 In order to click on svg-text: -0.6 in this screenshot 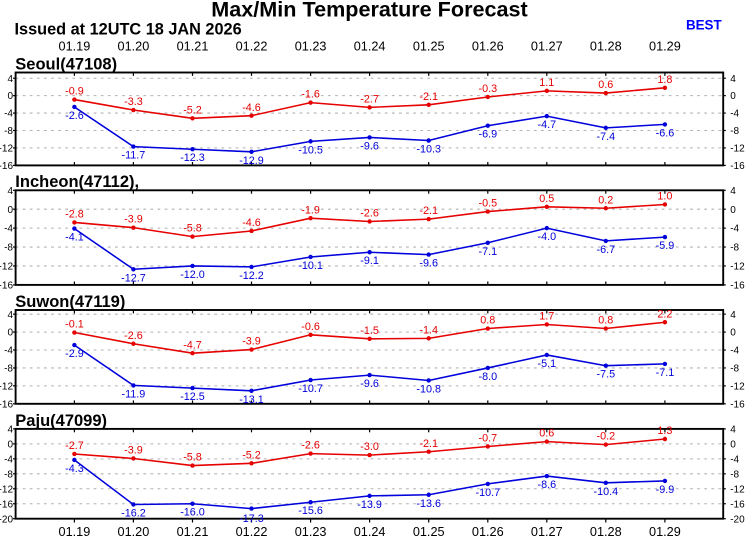, I will do `click(310, 327)`.